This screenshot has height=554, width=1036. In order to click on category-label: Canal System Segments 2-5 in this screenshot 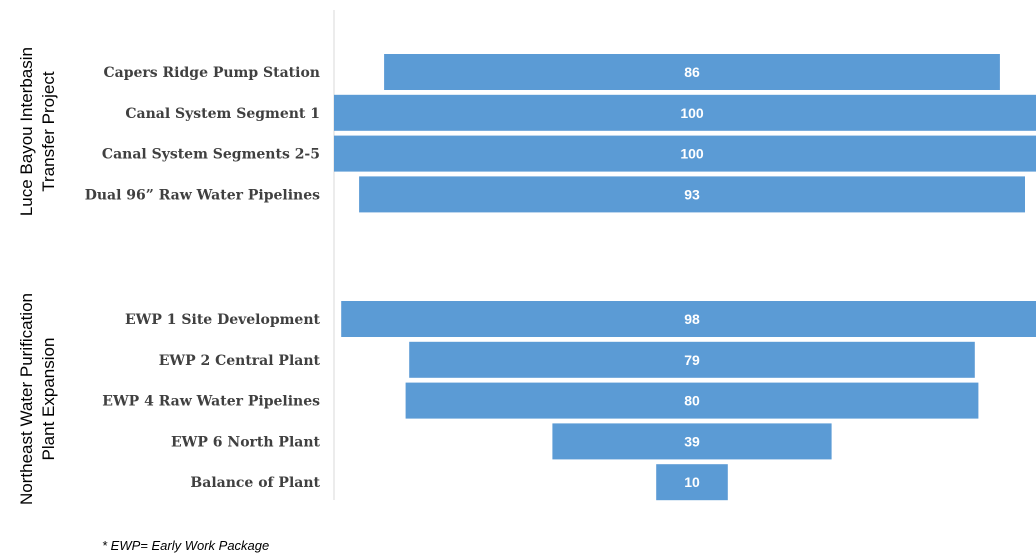, I will do `click(211, 155)`.